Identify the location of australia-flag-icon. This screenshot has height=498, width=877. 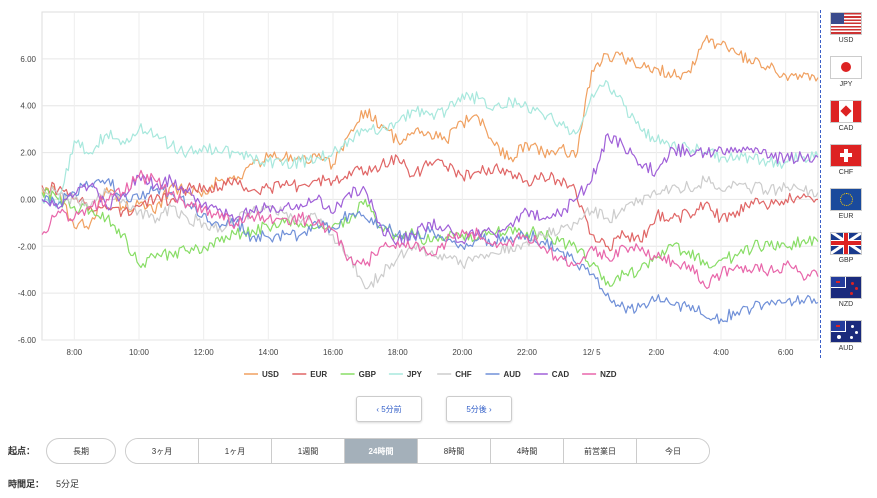
(846, 331).